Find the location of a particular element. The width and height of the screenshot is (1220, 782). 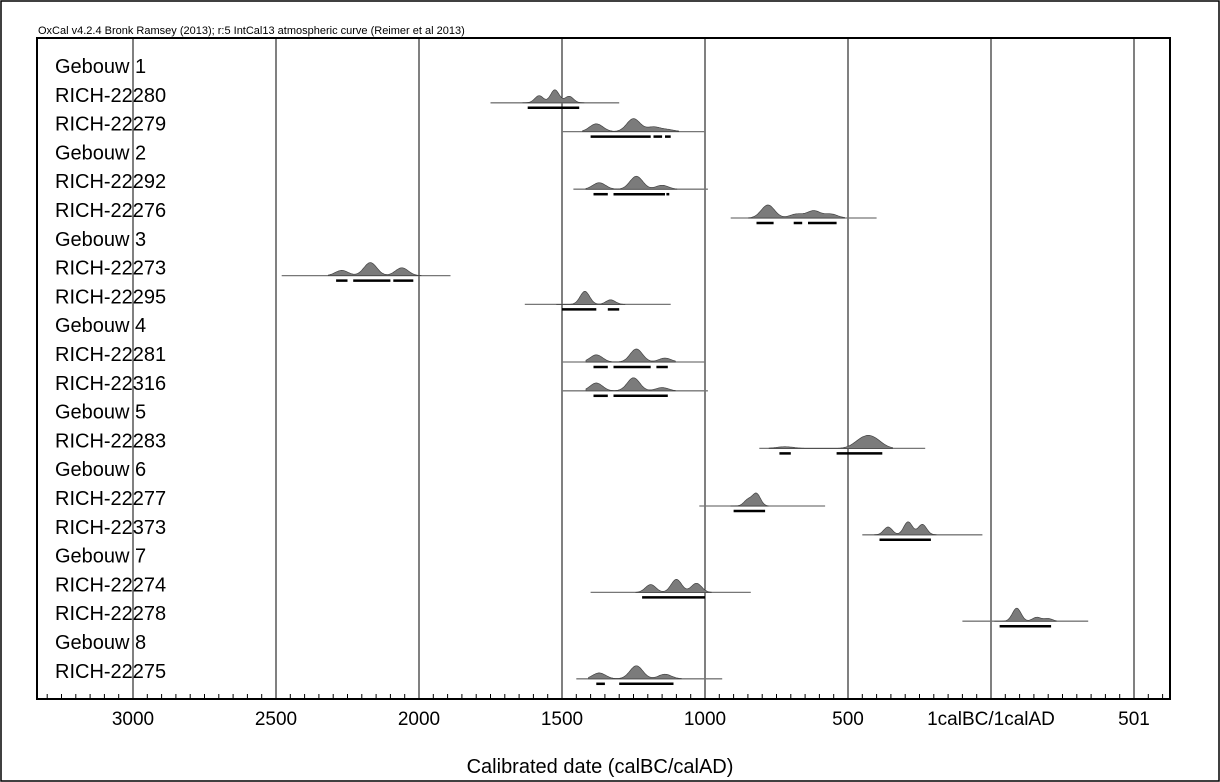

group-label: Gebouw 2 is located at coordinates (100, 153).